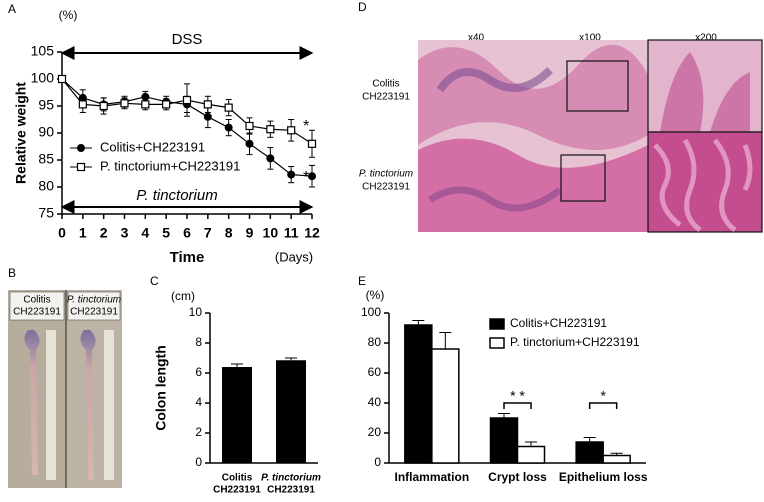  What do you see at coordinates (104, 233) in the screenshot?
I see `x-tick-label: 2` at bounding box center [104, 233].